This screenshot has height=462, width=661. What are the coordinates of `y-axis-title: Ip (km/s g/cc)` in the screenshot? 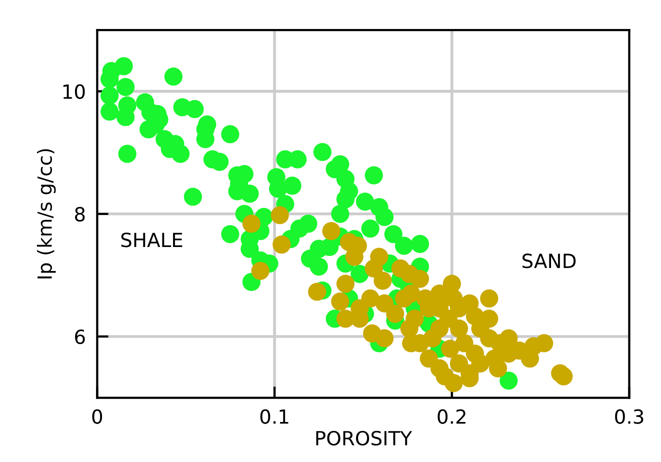 It's located at (46, 213).